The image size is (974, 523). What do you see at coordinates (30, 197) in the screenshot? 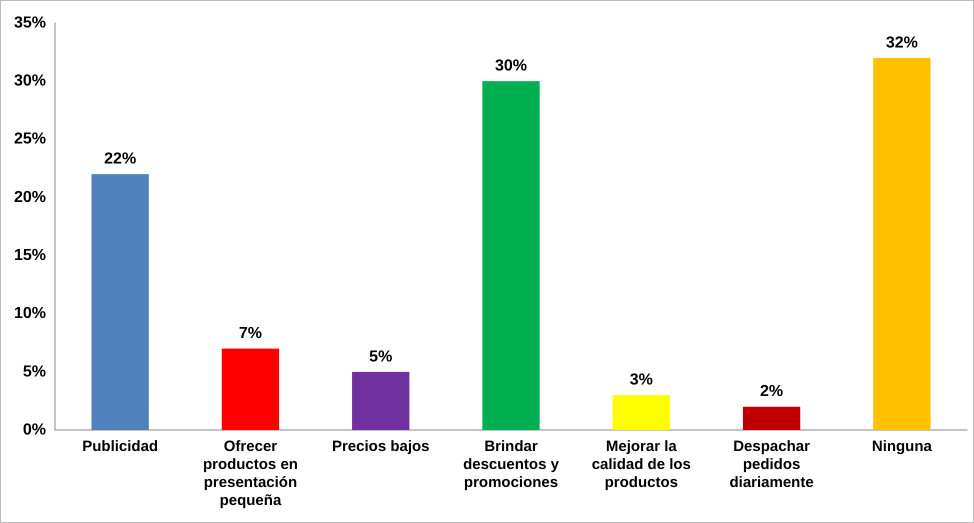
I see `y-tick-label: 20%` at bounding box center [30, 197].